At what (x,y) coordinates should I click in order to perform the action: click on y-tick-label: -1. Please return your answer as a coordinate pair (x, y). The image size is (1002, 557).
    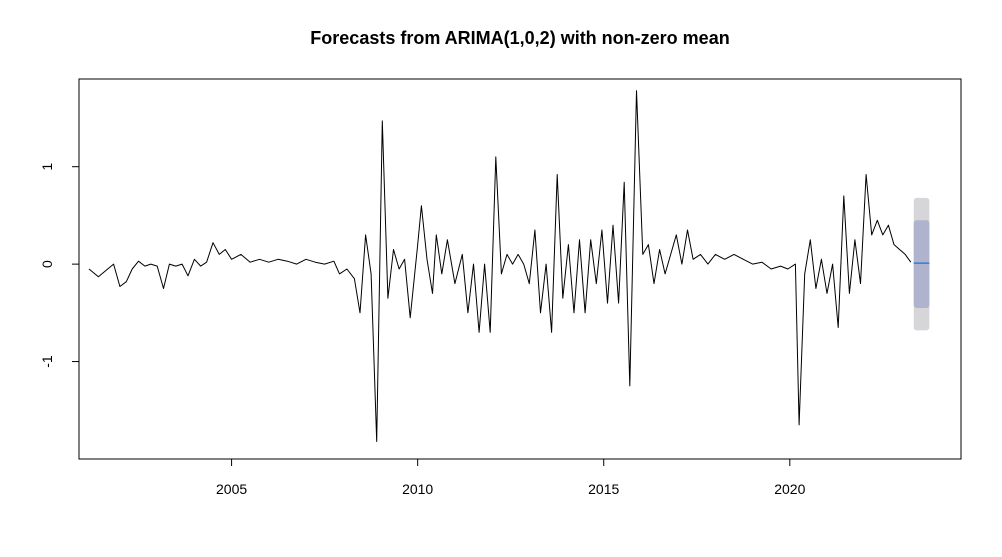
    Looking at the image, I should click on (47, 361).